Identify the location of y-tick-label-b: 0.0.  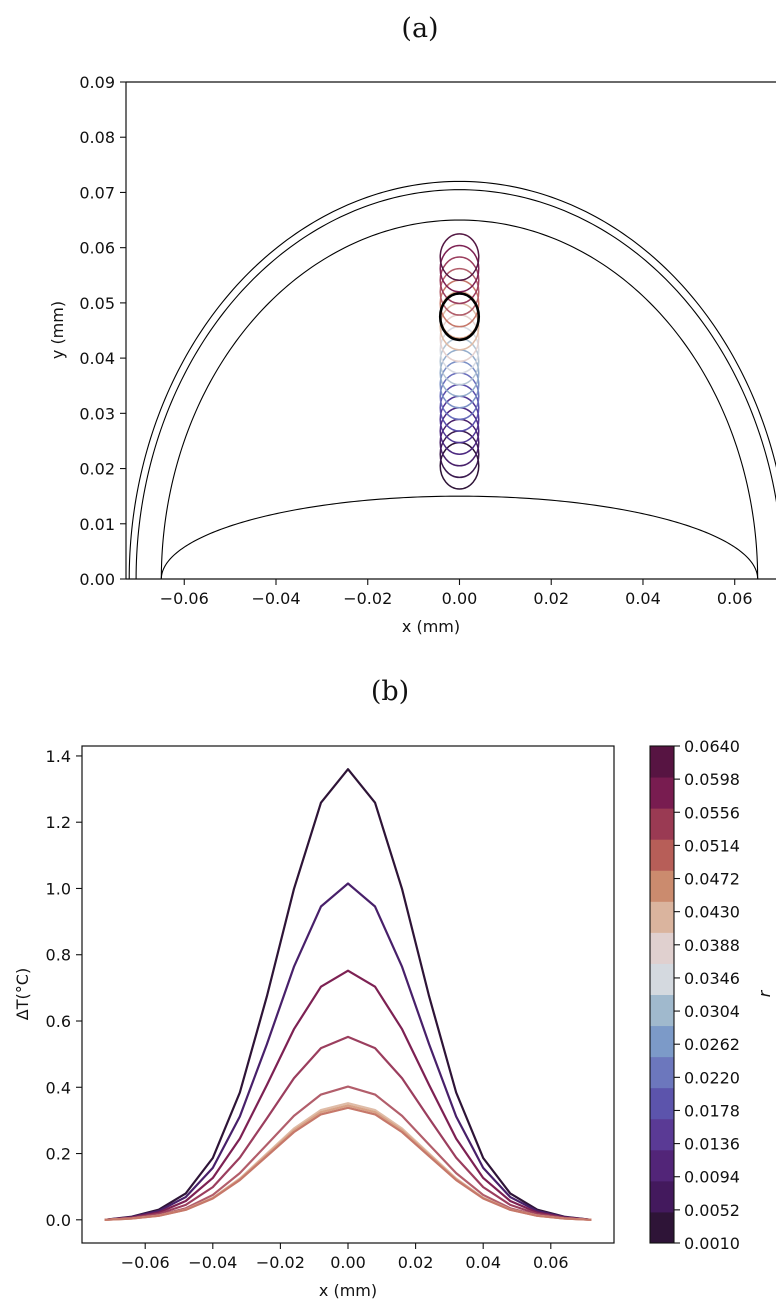
(58, 1220).